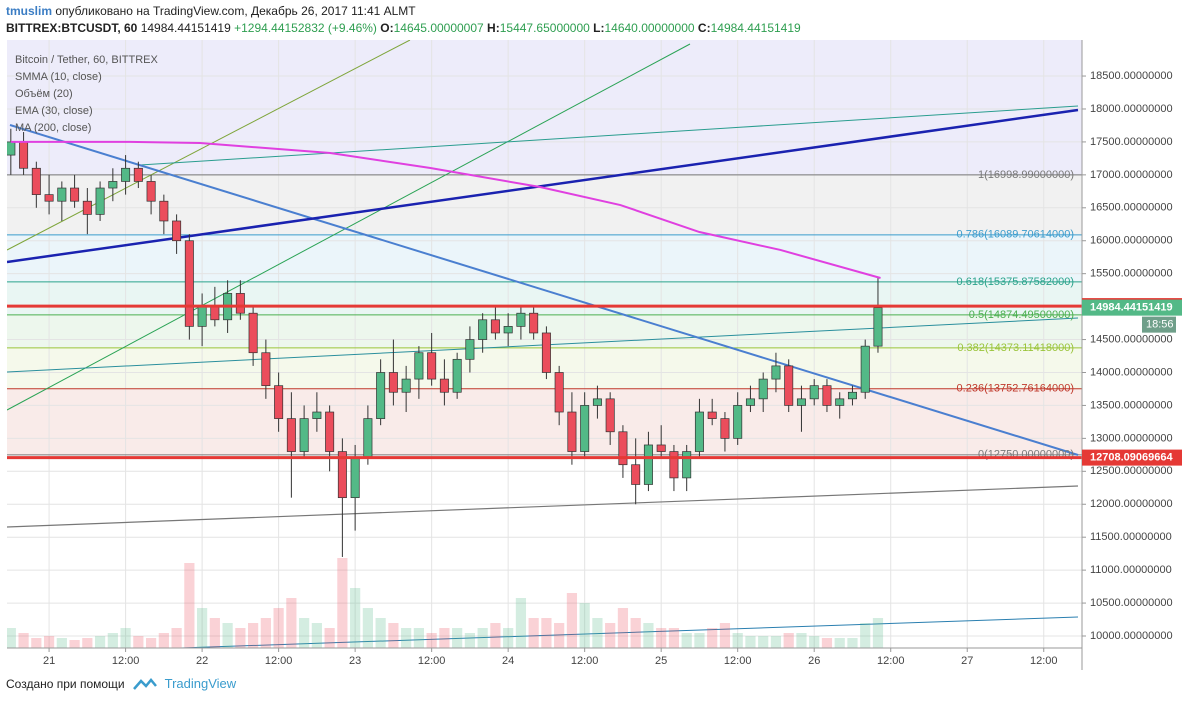  I want to click on brand: TradingView, so click(200, 683).